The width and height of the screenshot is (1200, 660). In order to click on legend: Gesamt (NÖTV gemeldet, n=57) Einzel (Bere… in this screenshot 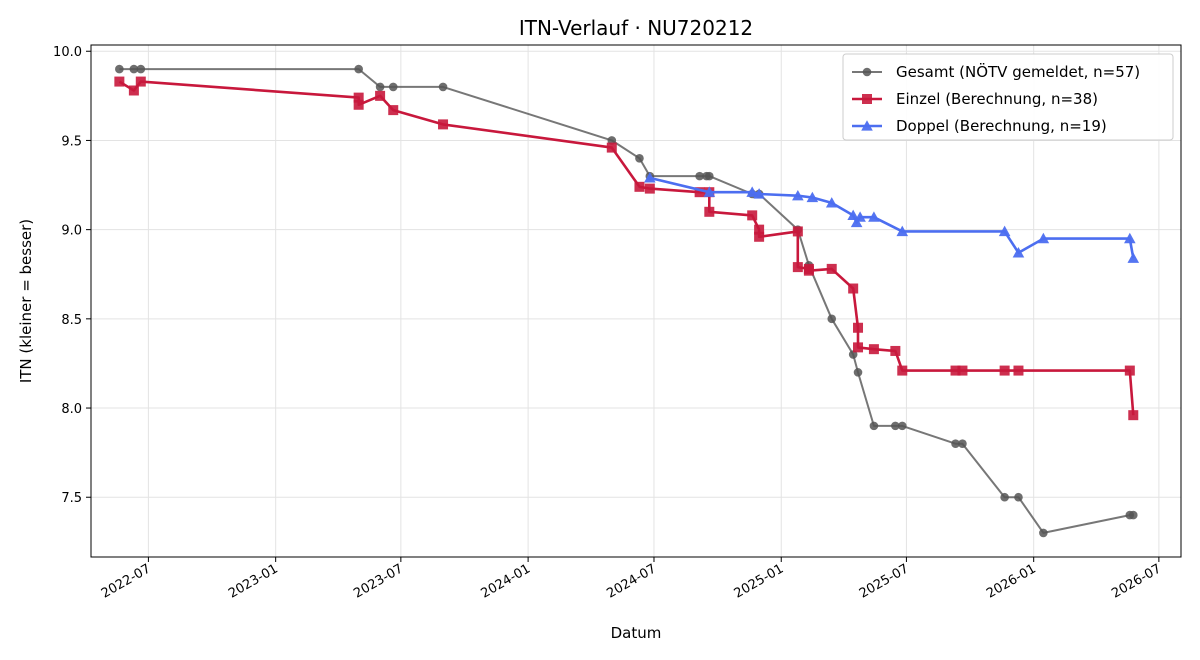, I will do `click(1008, 97)`.